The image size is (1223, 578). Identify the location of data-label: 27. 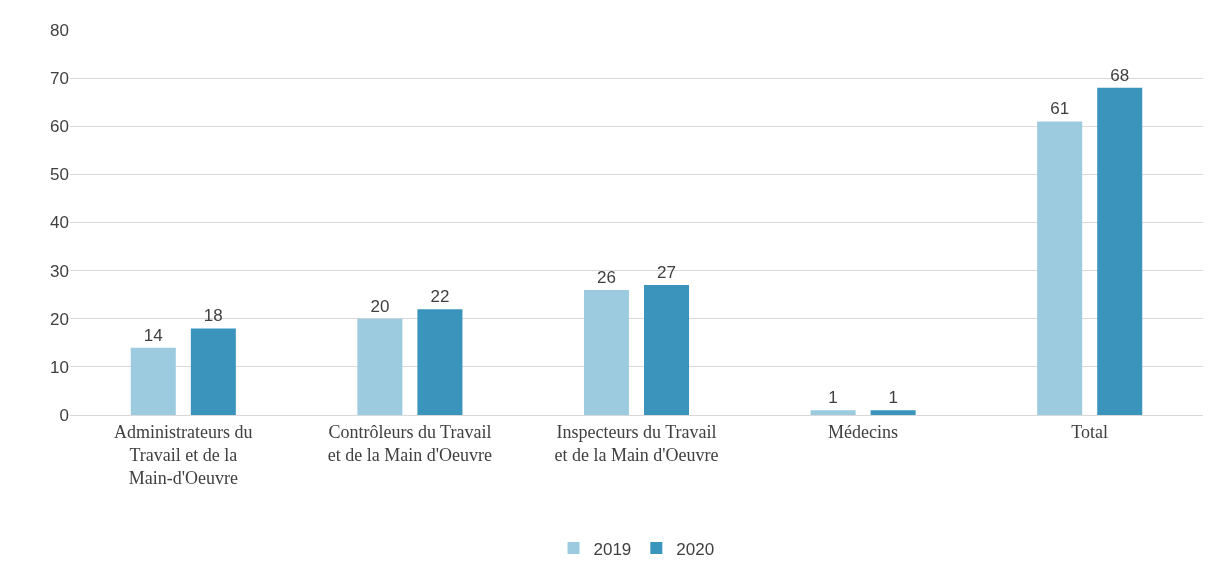
(666, 273).